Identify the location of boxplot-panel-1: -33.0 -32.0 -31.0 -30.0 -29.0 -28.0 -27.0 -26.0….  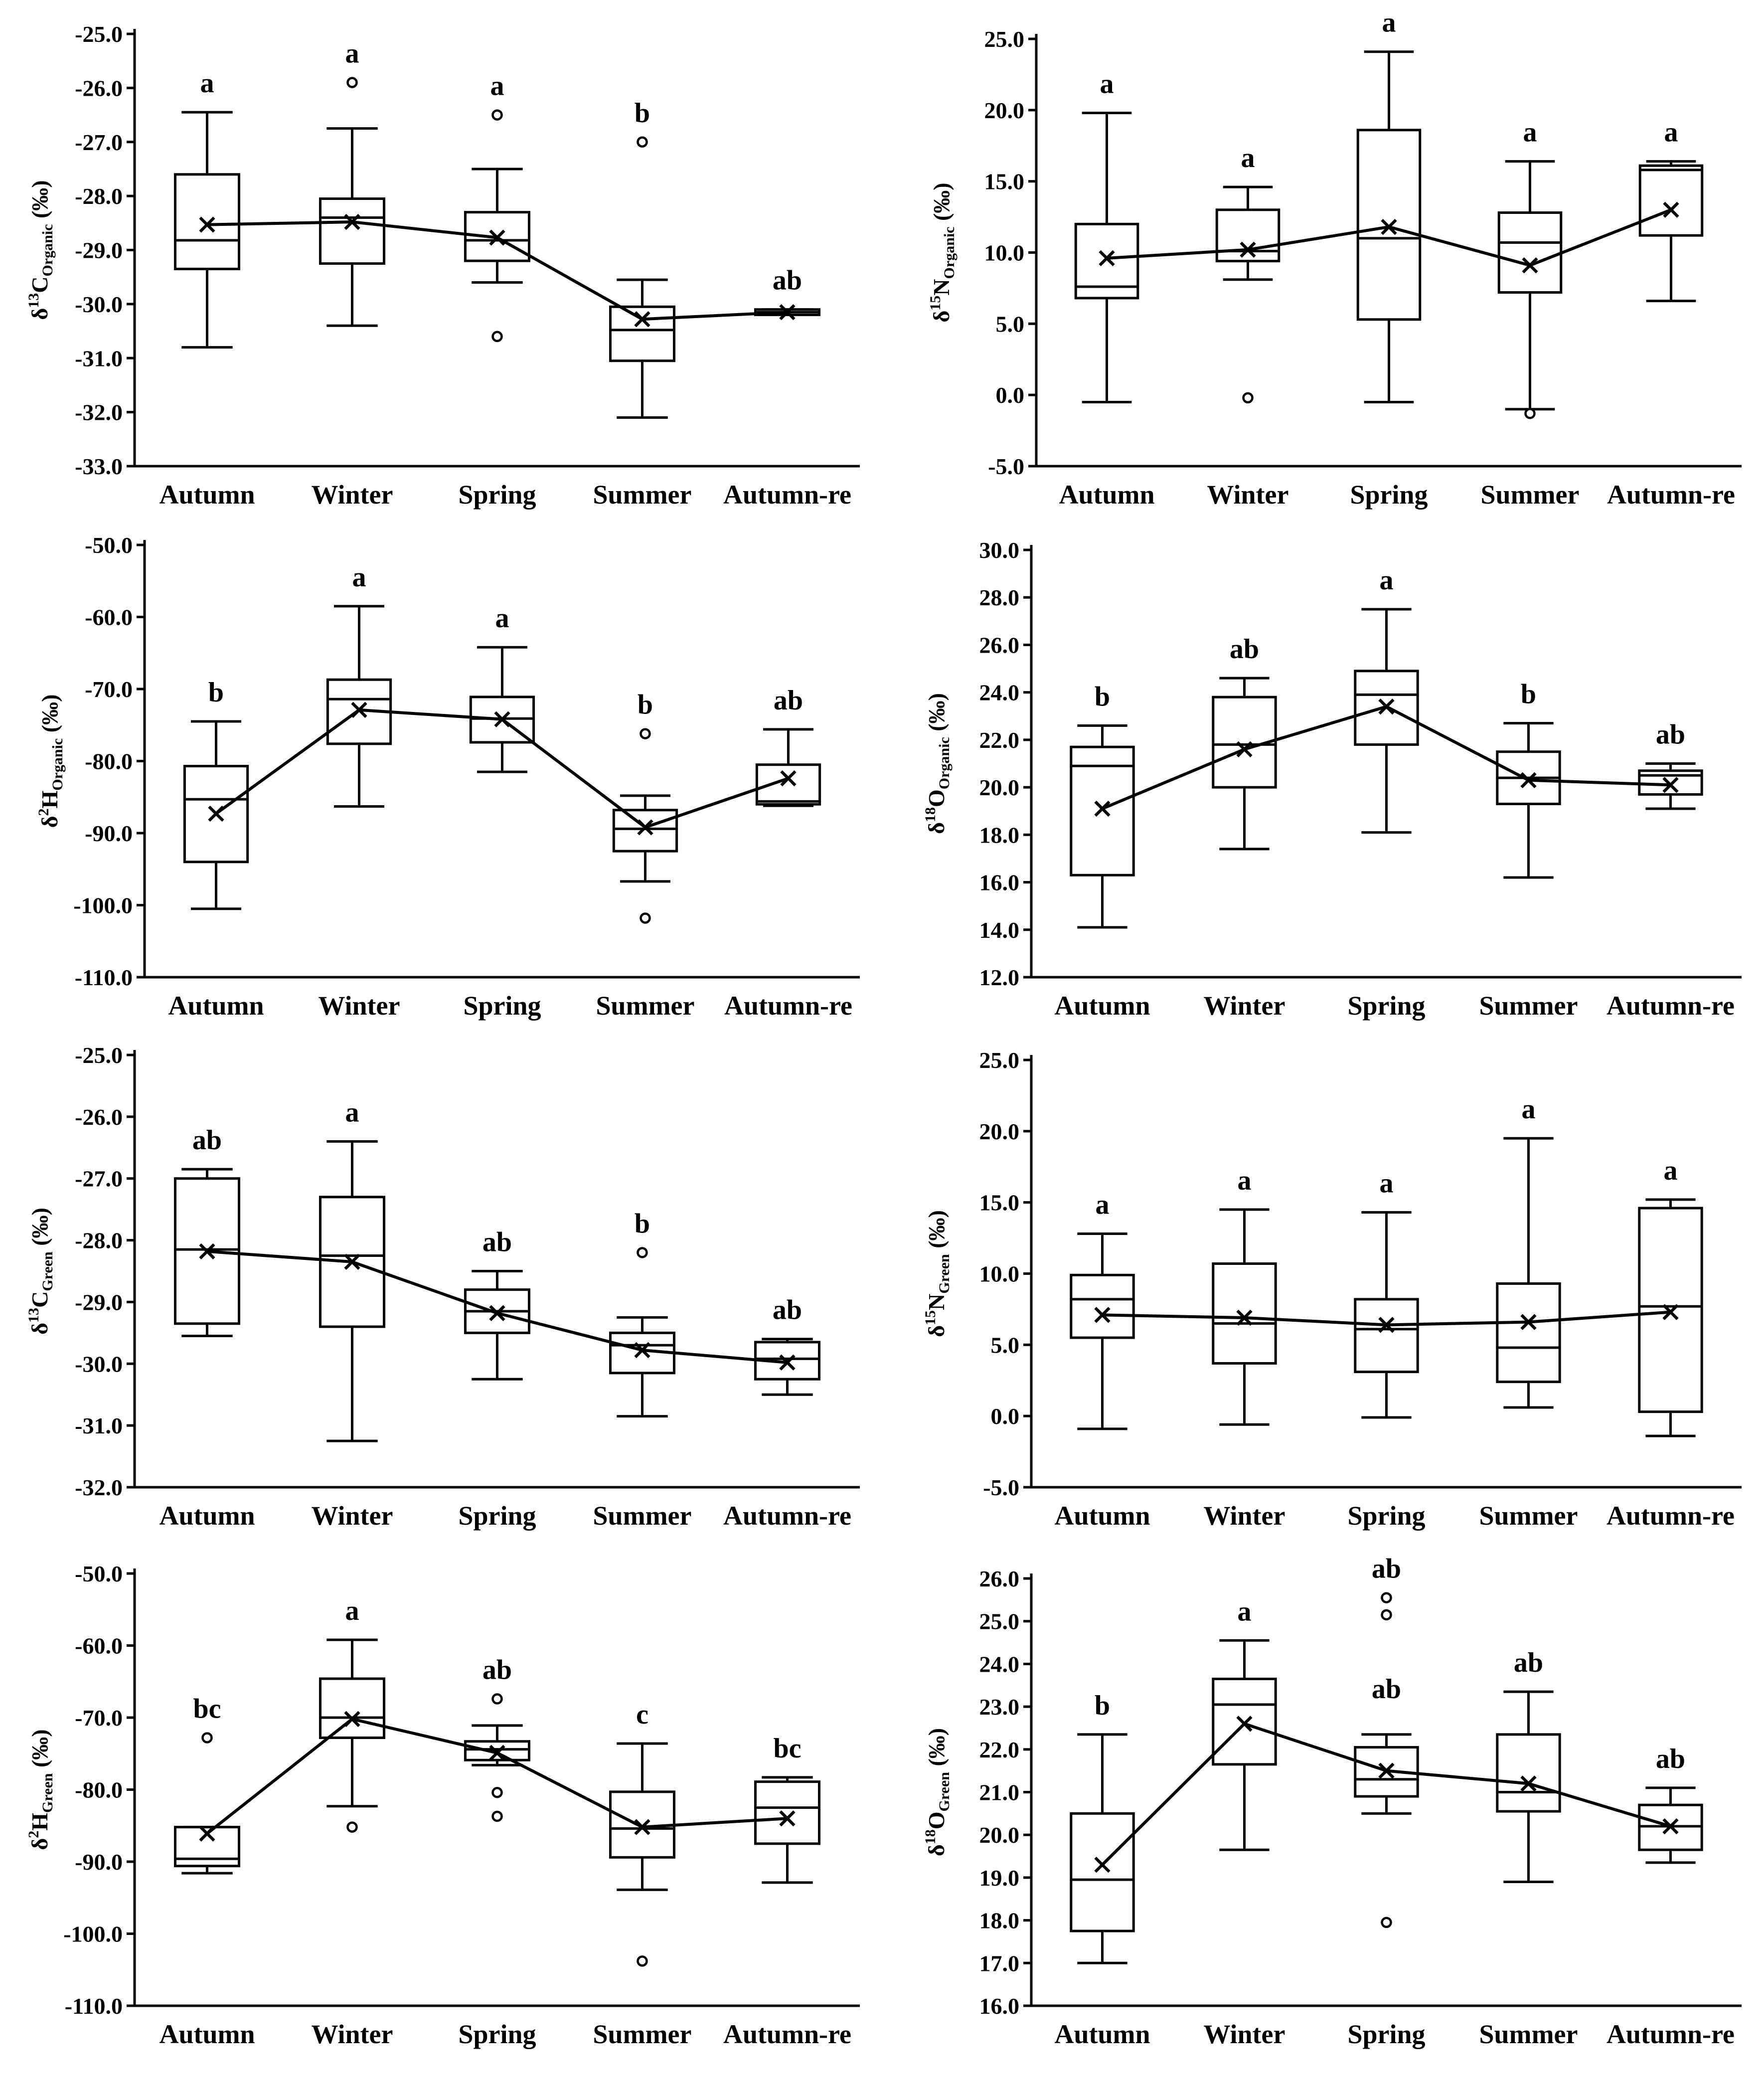
(441, 259).